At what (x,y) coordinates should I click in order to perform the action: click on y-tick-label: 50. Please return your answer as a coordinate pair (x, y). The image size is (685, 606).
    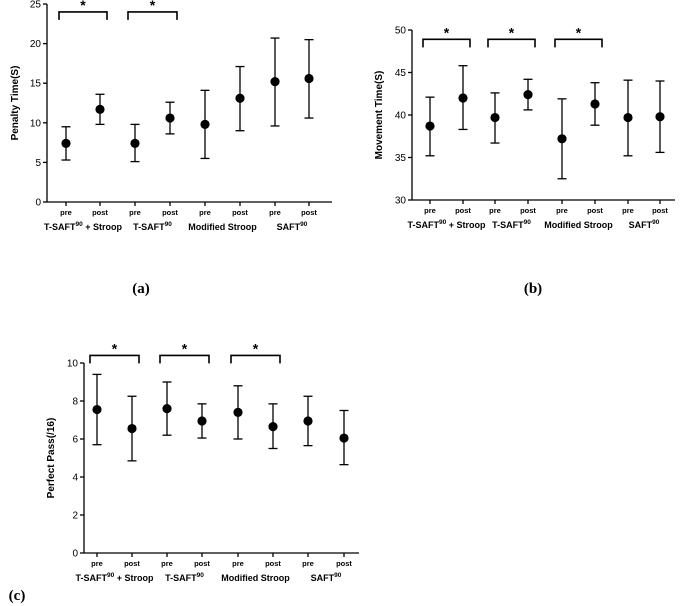
    Looking at the image, I should click on (401, 31).